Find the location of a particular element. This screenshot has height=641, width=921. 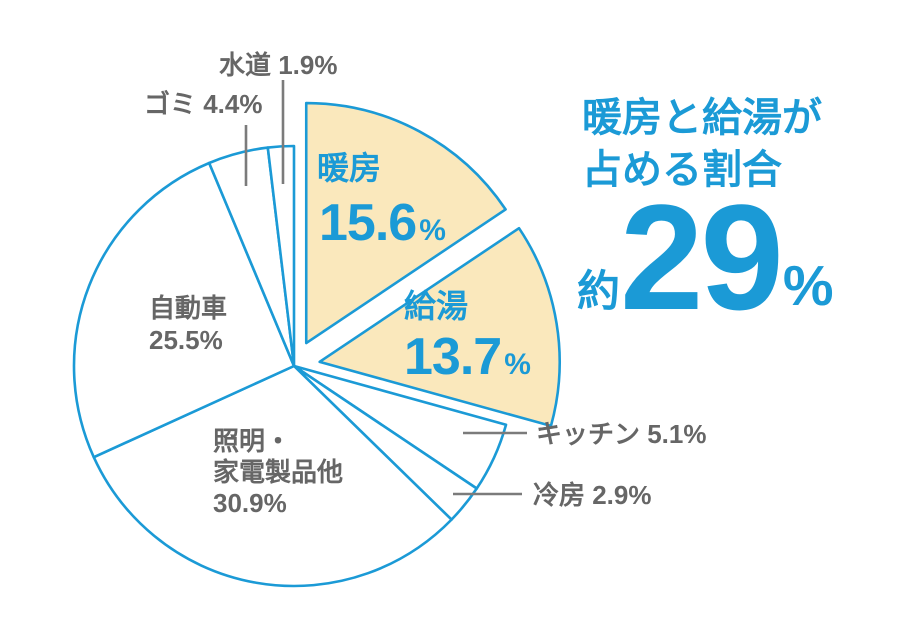

garbage-label: ゴミ 4.4% is located at coordinates (203, 104).